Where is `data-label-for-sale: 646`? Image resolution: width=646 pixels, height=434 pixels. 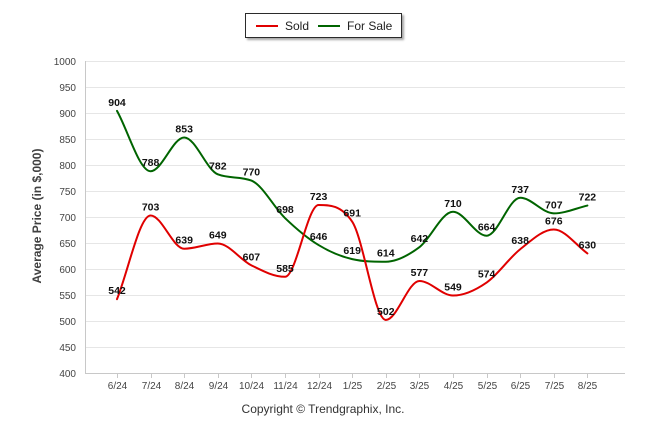
data-label-for-sale: 646 is located at coordinates (319, 237).